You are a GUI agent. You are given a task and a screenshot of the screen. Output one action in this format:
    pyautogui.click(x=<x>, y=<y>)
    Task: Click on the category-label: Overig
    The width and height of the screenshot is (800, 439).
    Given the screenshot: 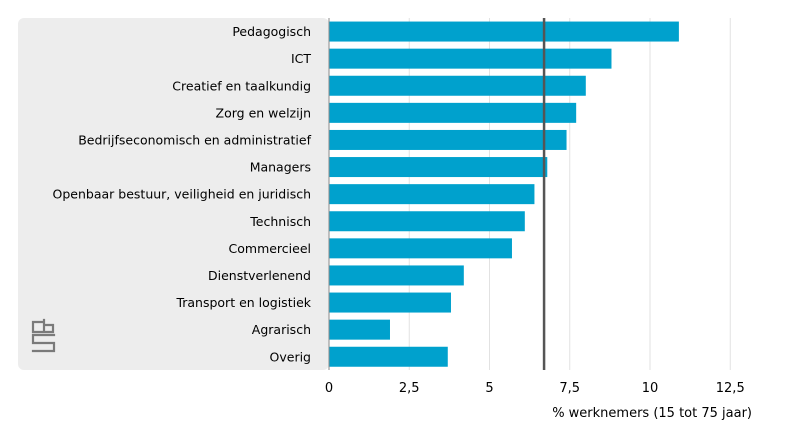 What is the action you would take?
    pyautogui.click(x=290, y=356)
    